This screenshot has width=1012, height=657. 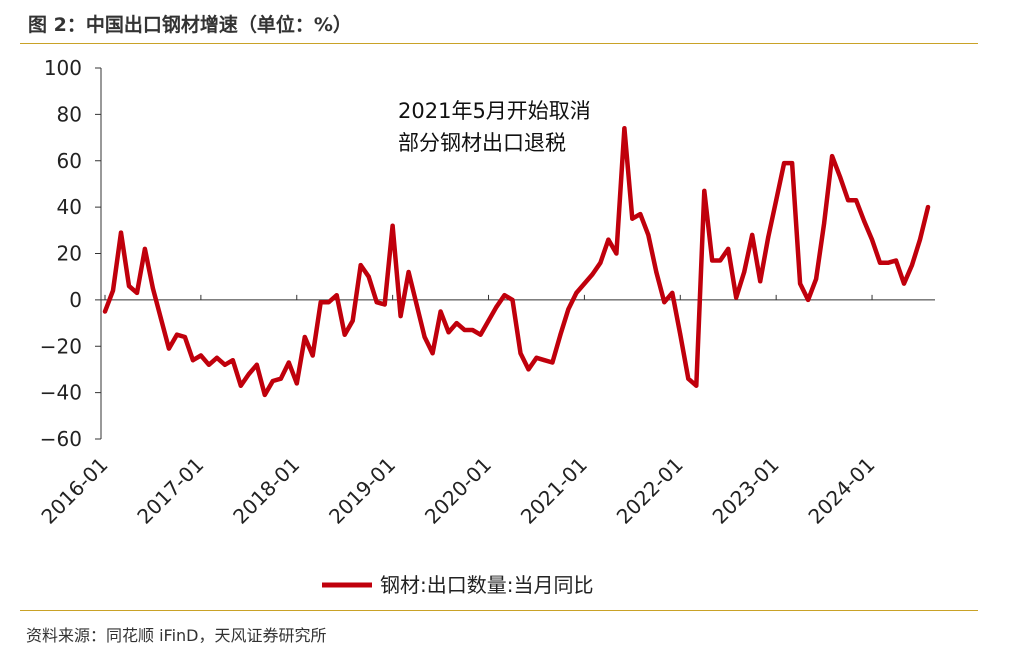 I want to click on y-tick-label: −40, so click(x=61, y=393).